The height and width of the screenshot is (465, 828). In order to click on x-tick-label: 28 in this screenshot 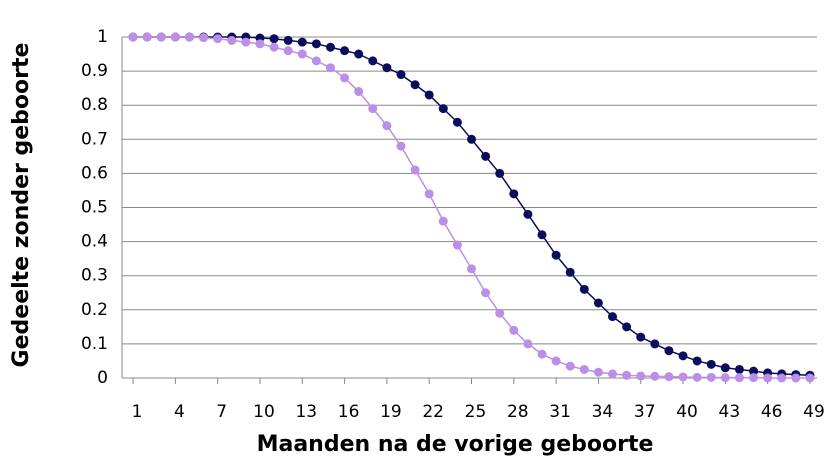, I will do `click(518, 412)`.